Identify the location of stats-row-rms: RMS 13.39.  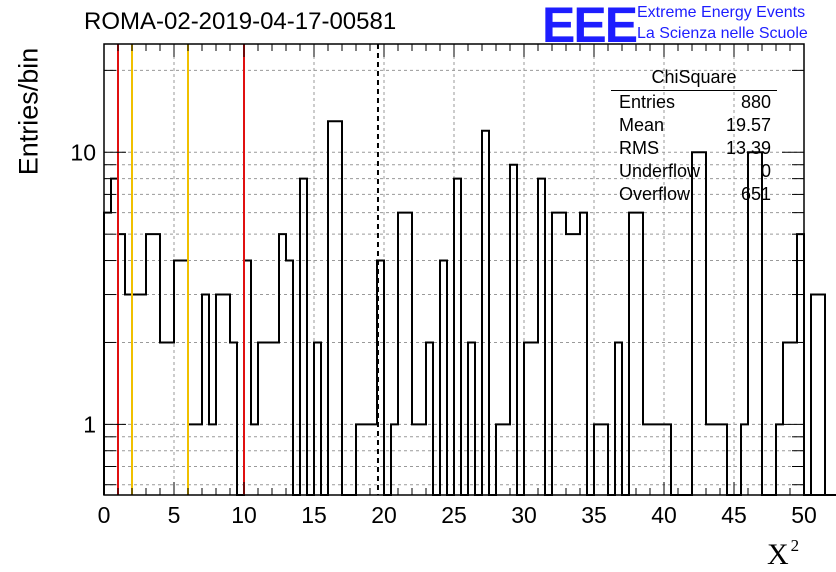
(694, 148).